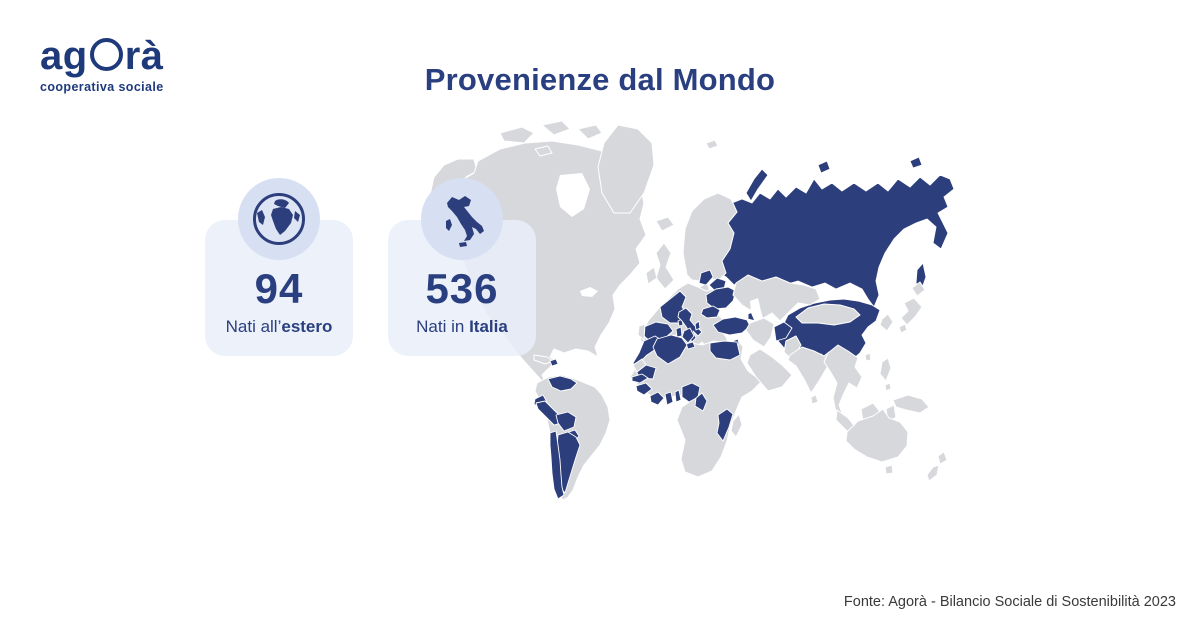 This screenshot has height=630, width=1200. What do you see at coordinates (706, 277) in the screenshot?
I see `region-baltics` at bounding box center [706, 277].